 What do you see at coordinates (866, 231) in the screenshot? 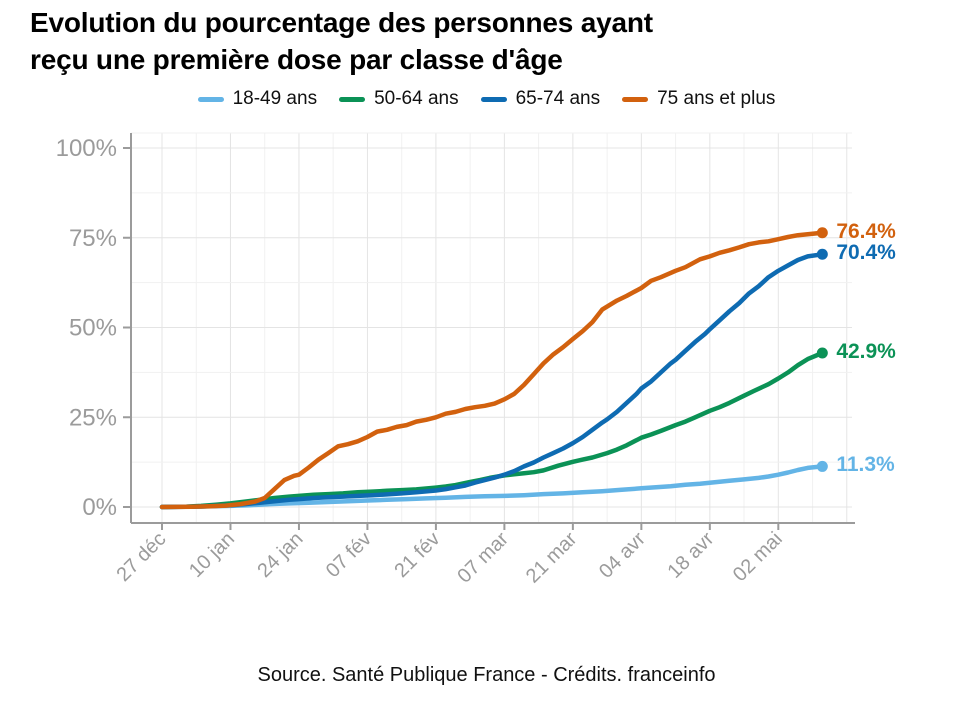
I see `series-end-label-75-ans-et-plus: 76.4%` at bounding box center [866, 231].